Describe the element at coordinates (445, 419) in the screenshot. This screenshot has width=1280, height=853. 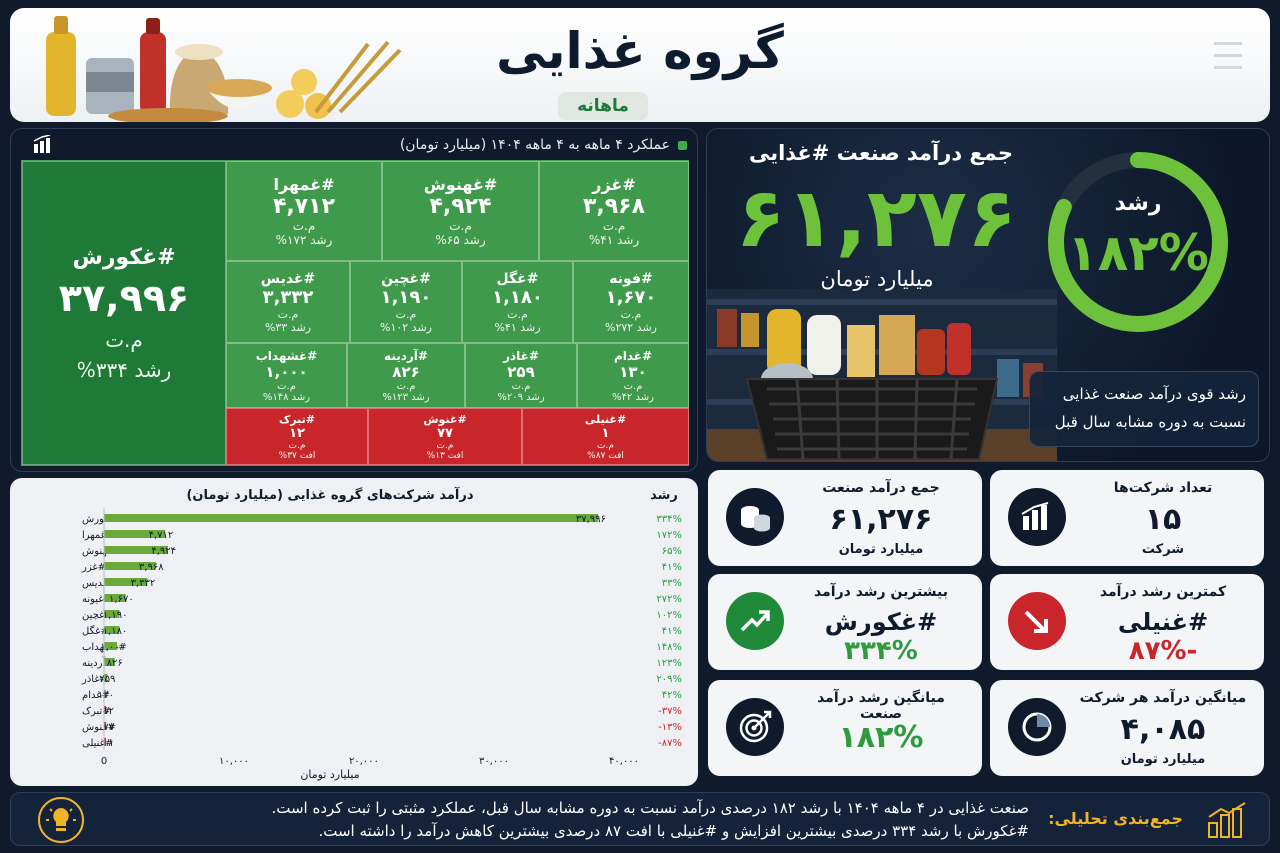
I see `treemap-cell-name: #غنوش` at that location.